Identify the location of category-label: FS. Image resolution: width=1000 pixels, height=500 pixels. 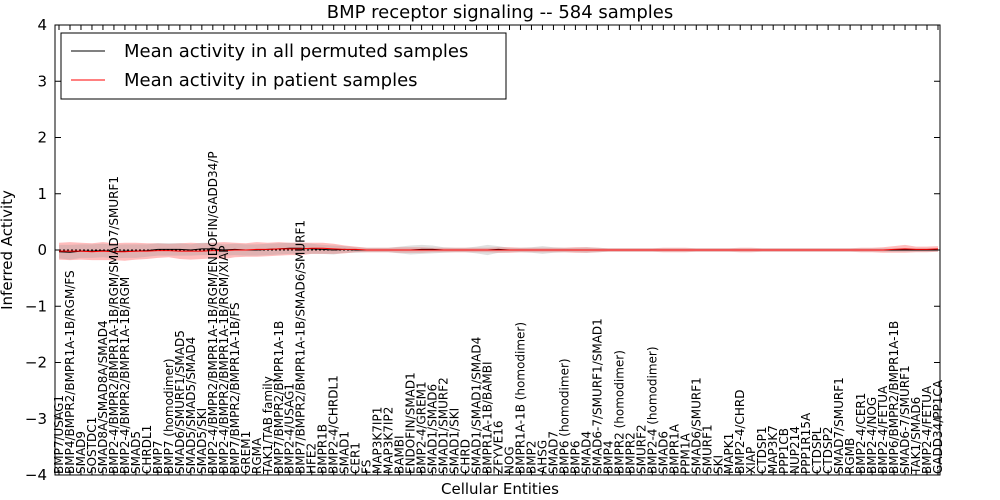
(367, 467).